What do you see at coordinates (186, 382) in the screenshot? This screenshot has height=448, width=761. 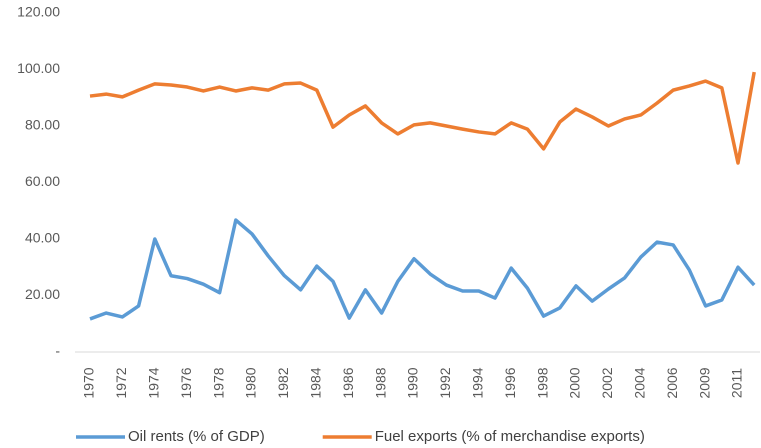 I see `x-tick-label: 1976` at bounding box center [186, 382].